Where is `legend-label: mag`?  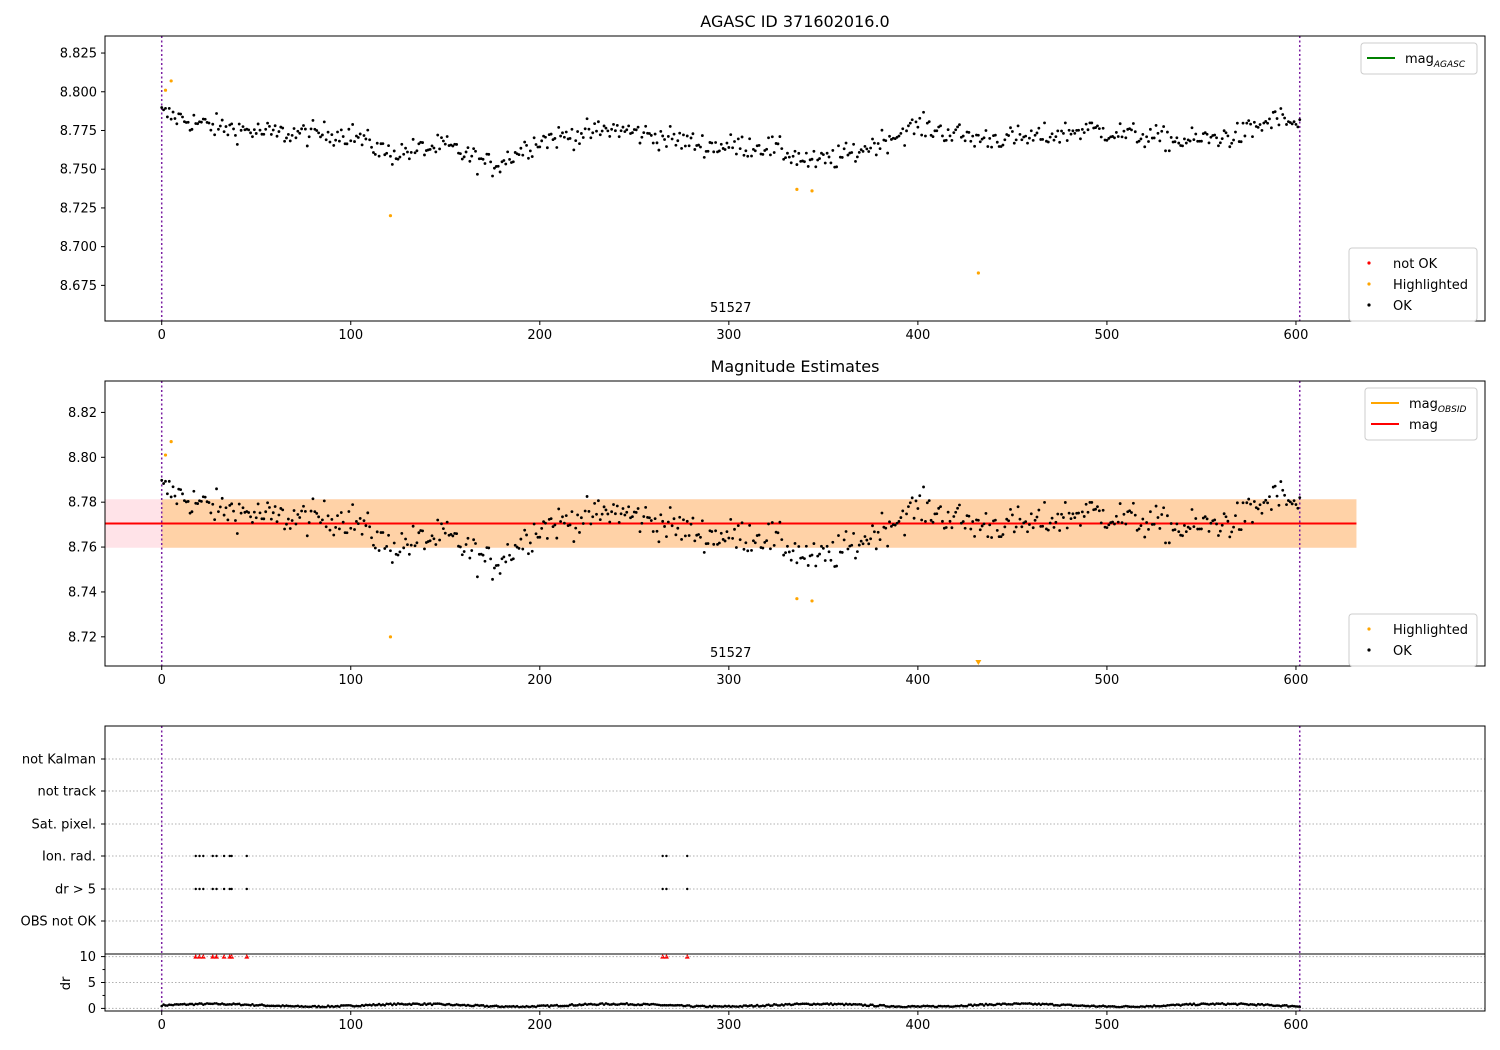 legend-label: mag is located at coordinates (1423, 425).